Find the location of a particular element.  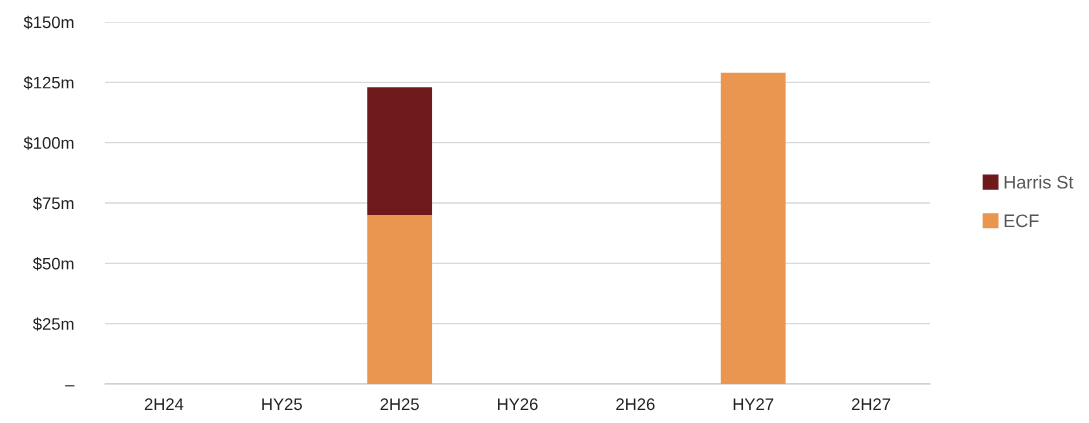

x-tick-label: 2H25 is located at coordinates (399, 404).